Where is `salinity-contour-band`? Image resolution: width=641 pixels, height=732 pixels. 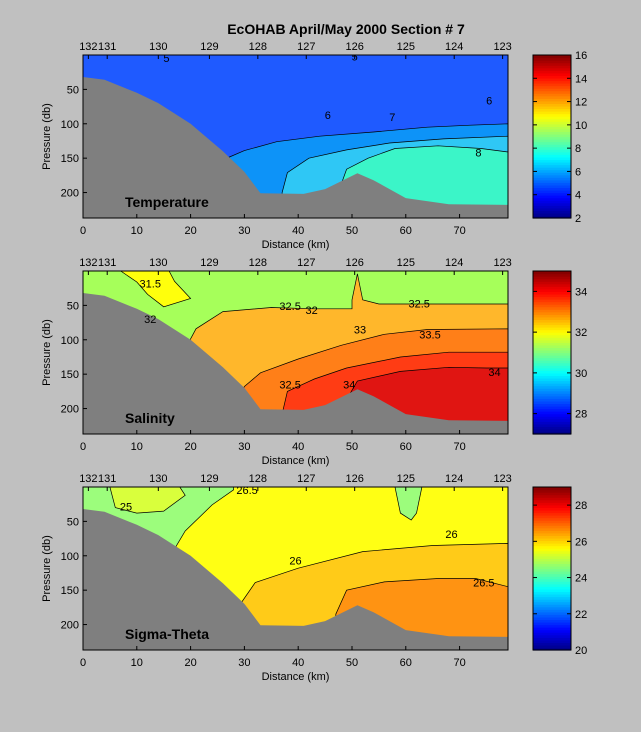
salinity-contour-band is located at coordinates (156, 289).